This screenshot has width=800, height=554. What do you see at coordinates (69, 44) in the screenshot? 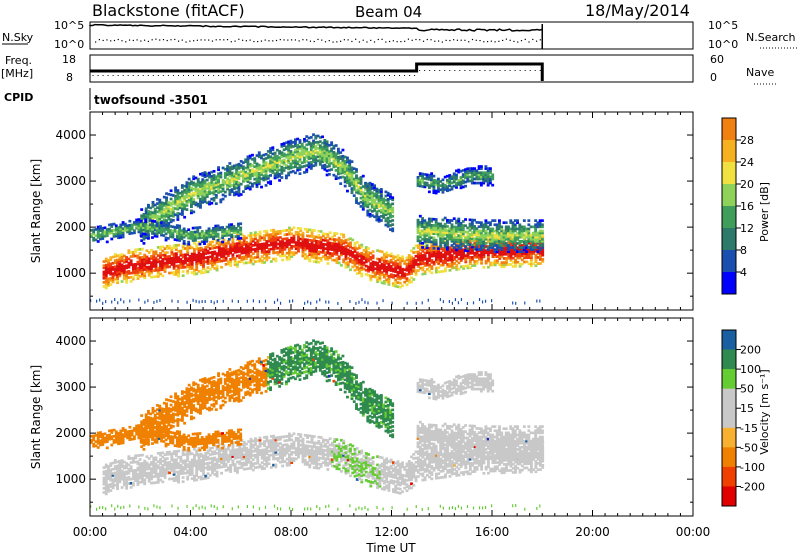
I see `nsky-tick-bottom: 10^0` at bounding box center [69, 44].